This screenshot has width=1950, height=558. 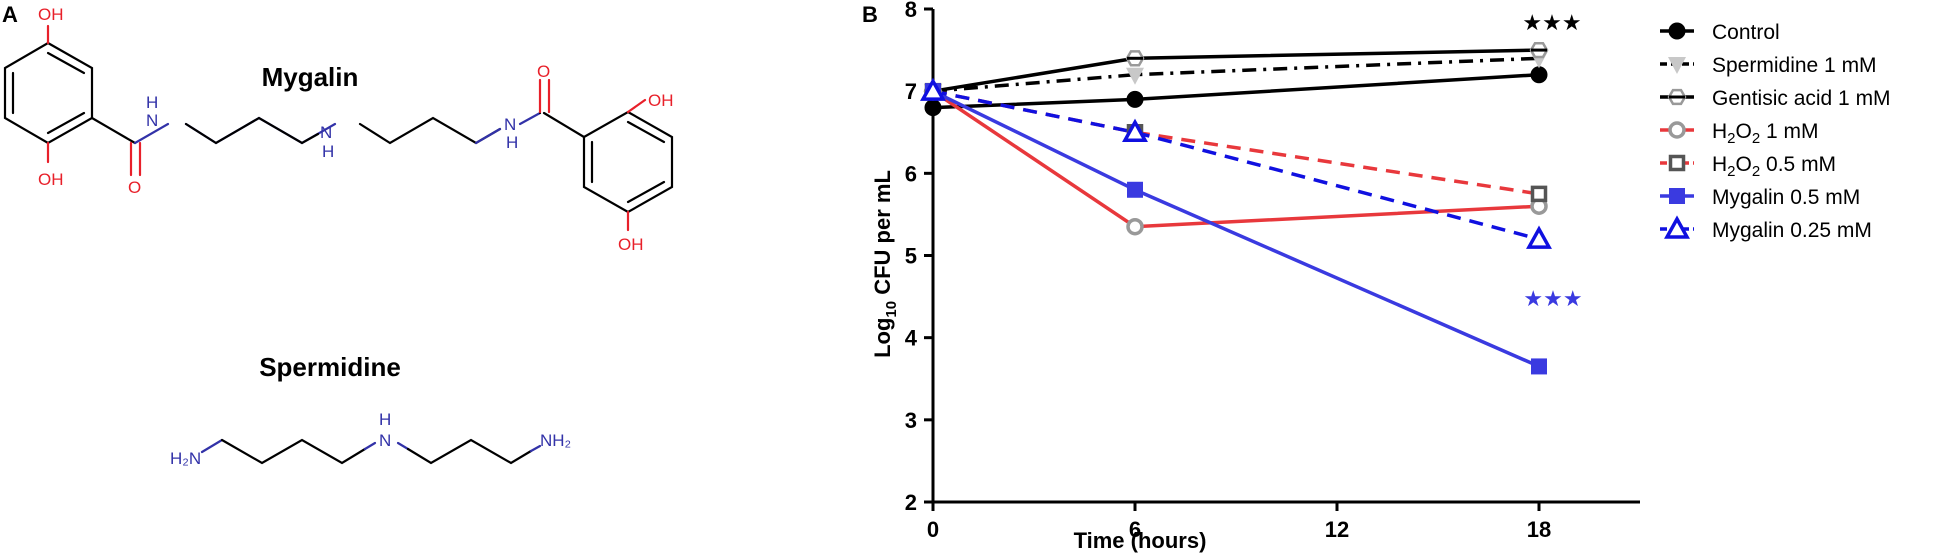 I want to click on panel-a-label: A, so click(x=10, y=14).